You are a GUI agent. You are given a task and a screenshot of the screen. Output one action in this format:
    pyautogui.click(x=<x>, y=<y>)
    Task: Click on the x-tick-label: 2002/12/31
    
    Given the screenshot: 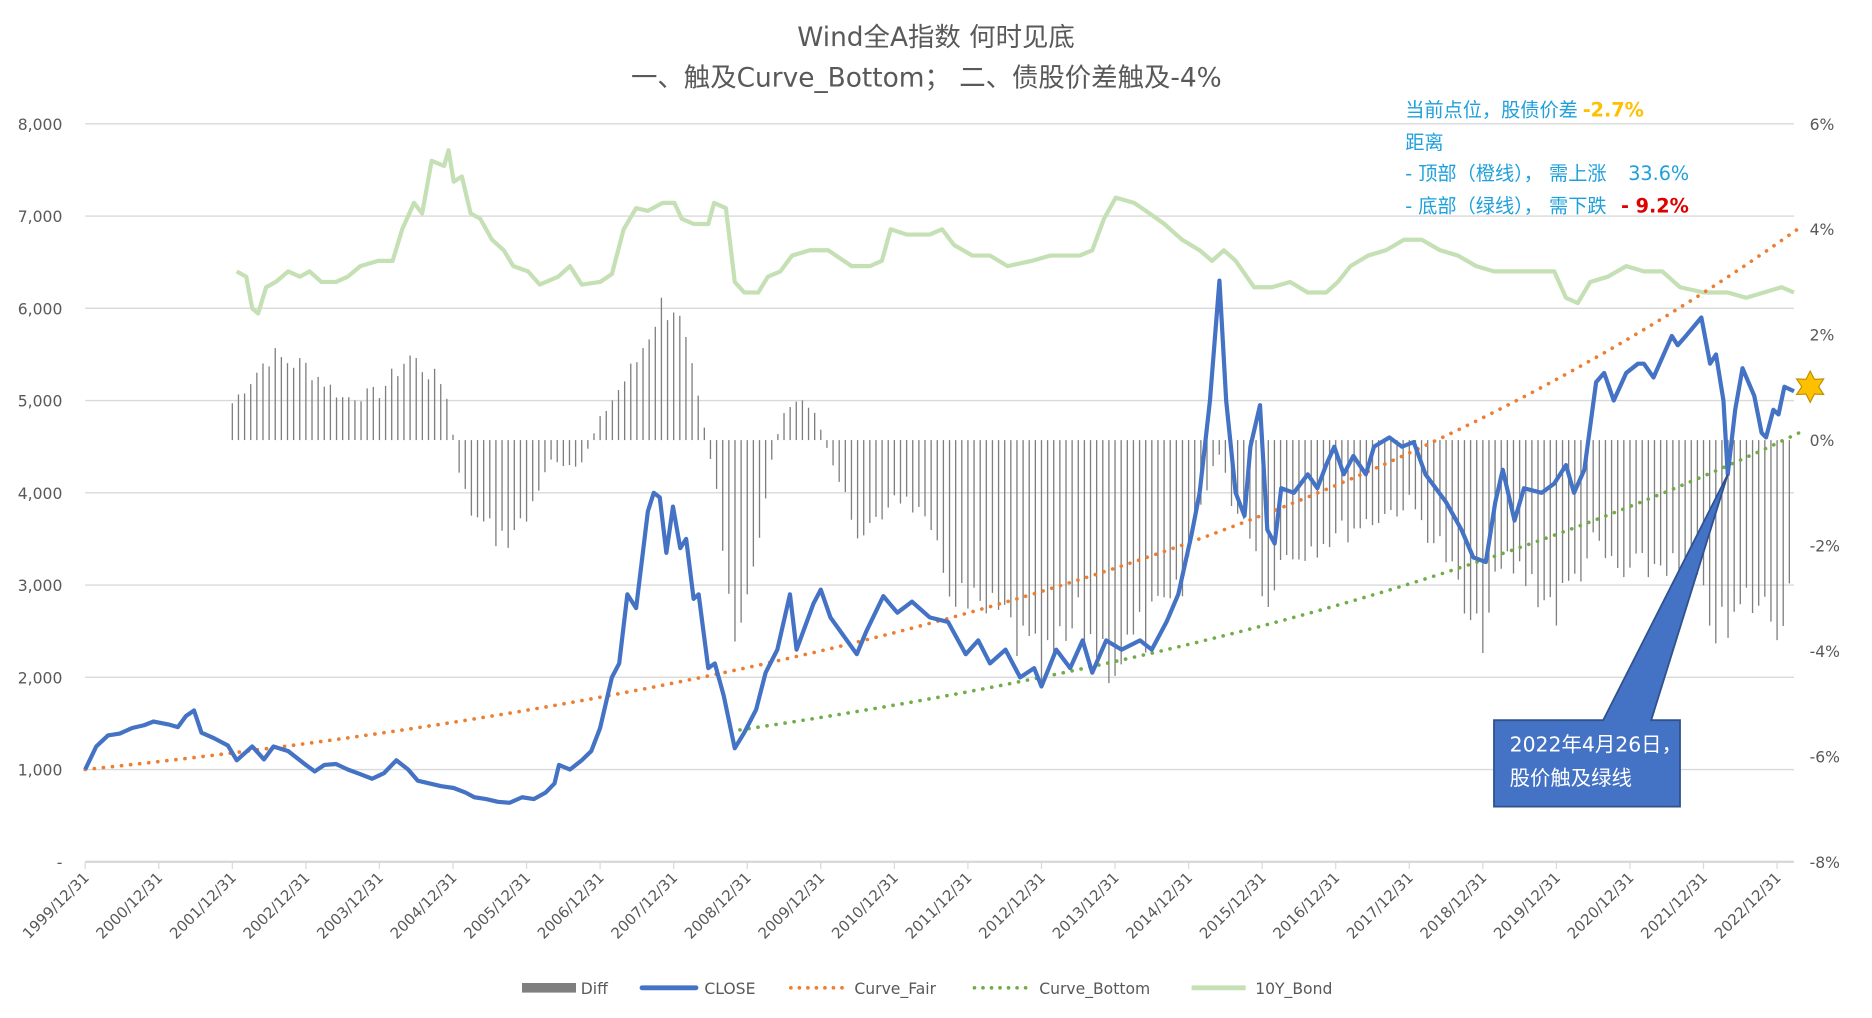 What is the action you would take?
    pyautogui.click(x=277, y=906)
    